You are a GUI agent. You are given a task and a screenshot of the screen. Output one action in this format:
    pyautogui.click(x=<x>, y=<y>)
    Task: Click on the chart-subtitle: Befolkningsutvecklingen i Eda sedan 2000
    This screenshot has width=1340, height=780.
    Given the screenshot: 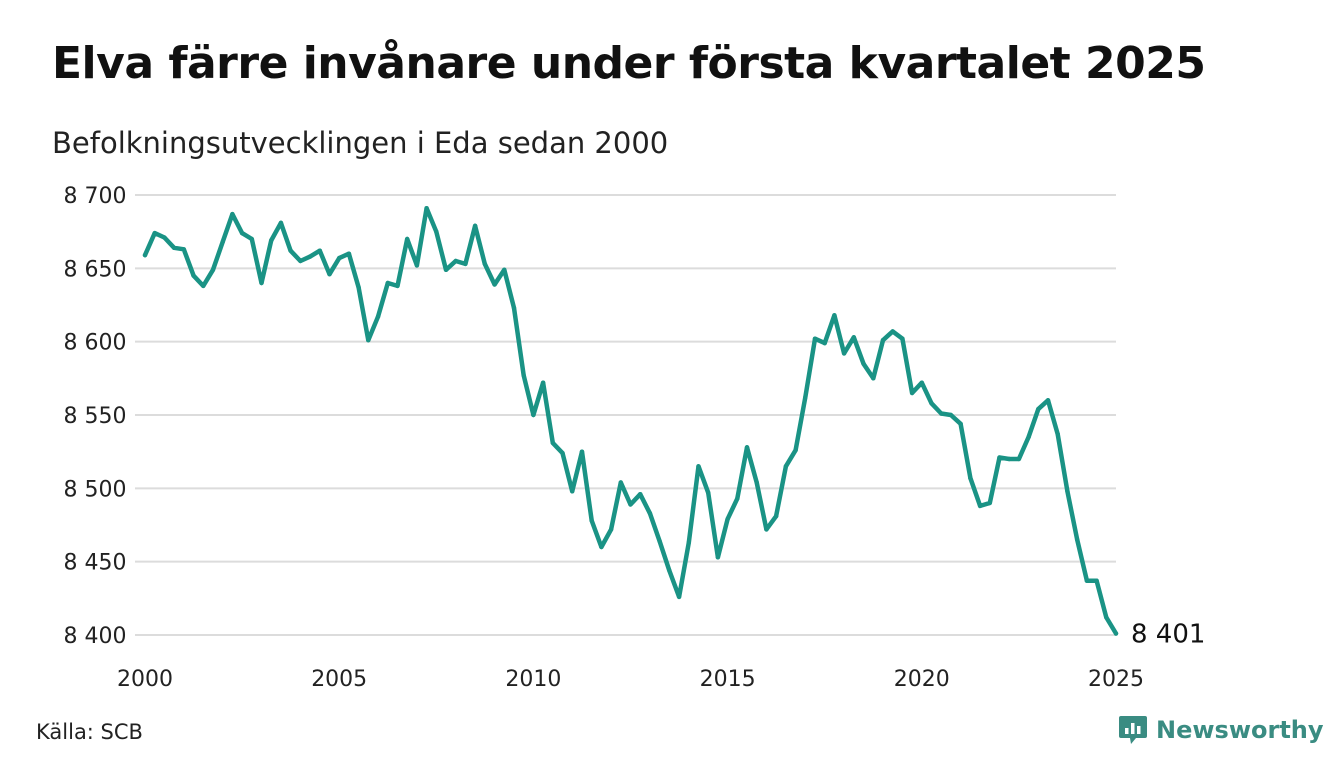 What is the action you would take?
    pyautogui.click(x=360, y=143)
    